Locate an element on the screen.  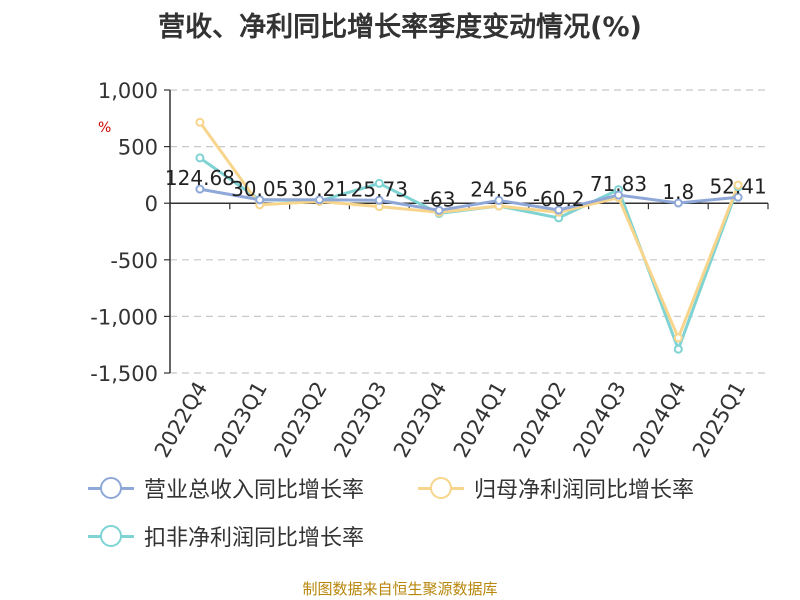
data-label: -63 is located at coordinates (439, 199).